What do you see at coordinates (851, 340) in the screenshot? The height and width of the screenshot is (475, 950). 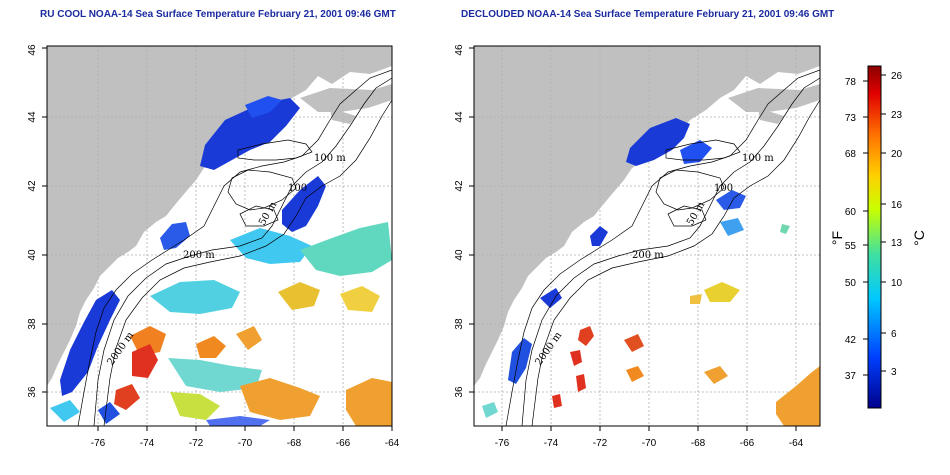 I see `fahrenheit-tick-label: 42` at bounding box center [851, 340].